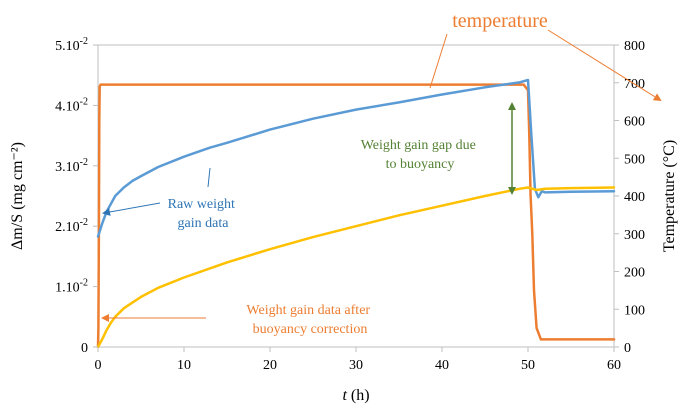 Image resolution: width=684 pixels, height=408 pixels. Describe the element at coordinates (67, 106) in the screenshot. I see `y-tick-base: 4.10` at that location.